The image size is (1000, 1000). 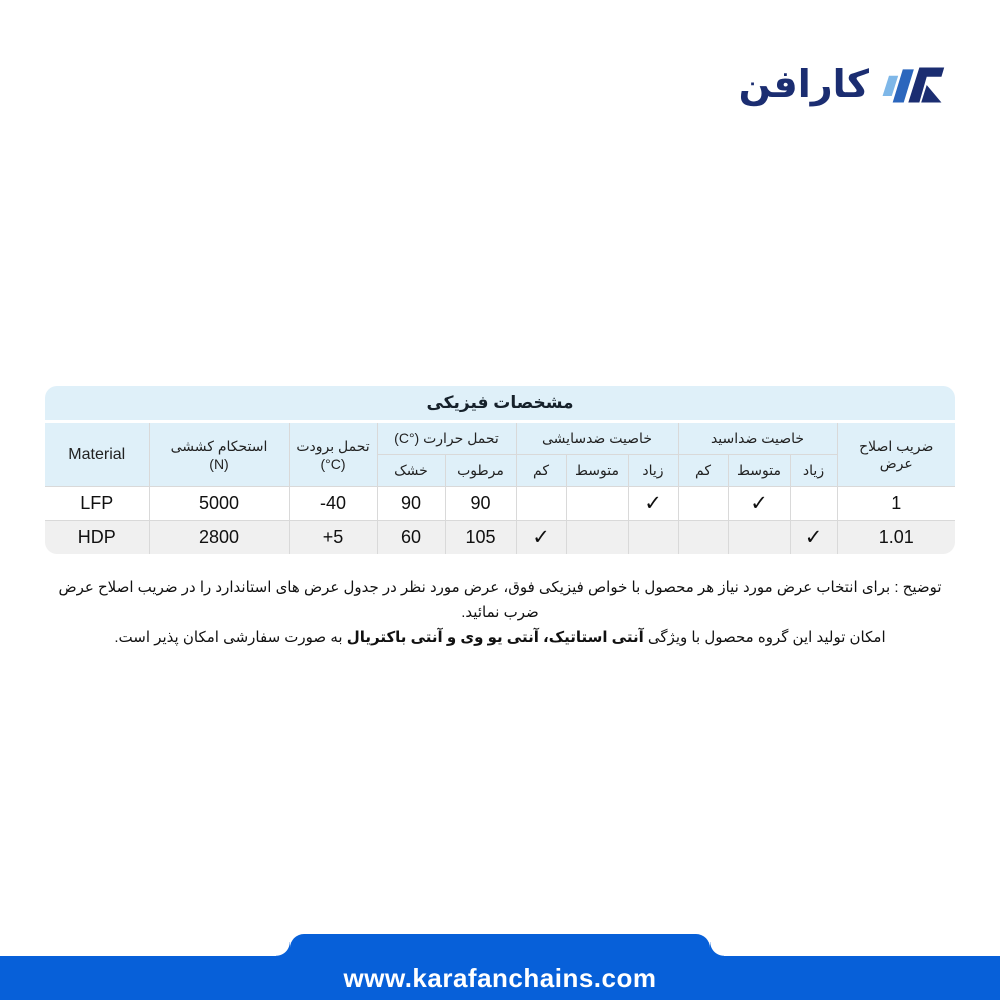 What do you see at coordinates (895, 503) in the screenshot?
I see `cell-width-factor: 1` at bounding box center [895, 503].